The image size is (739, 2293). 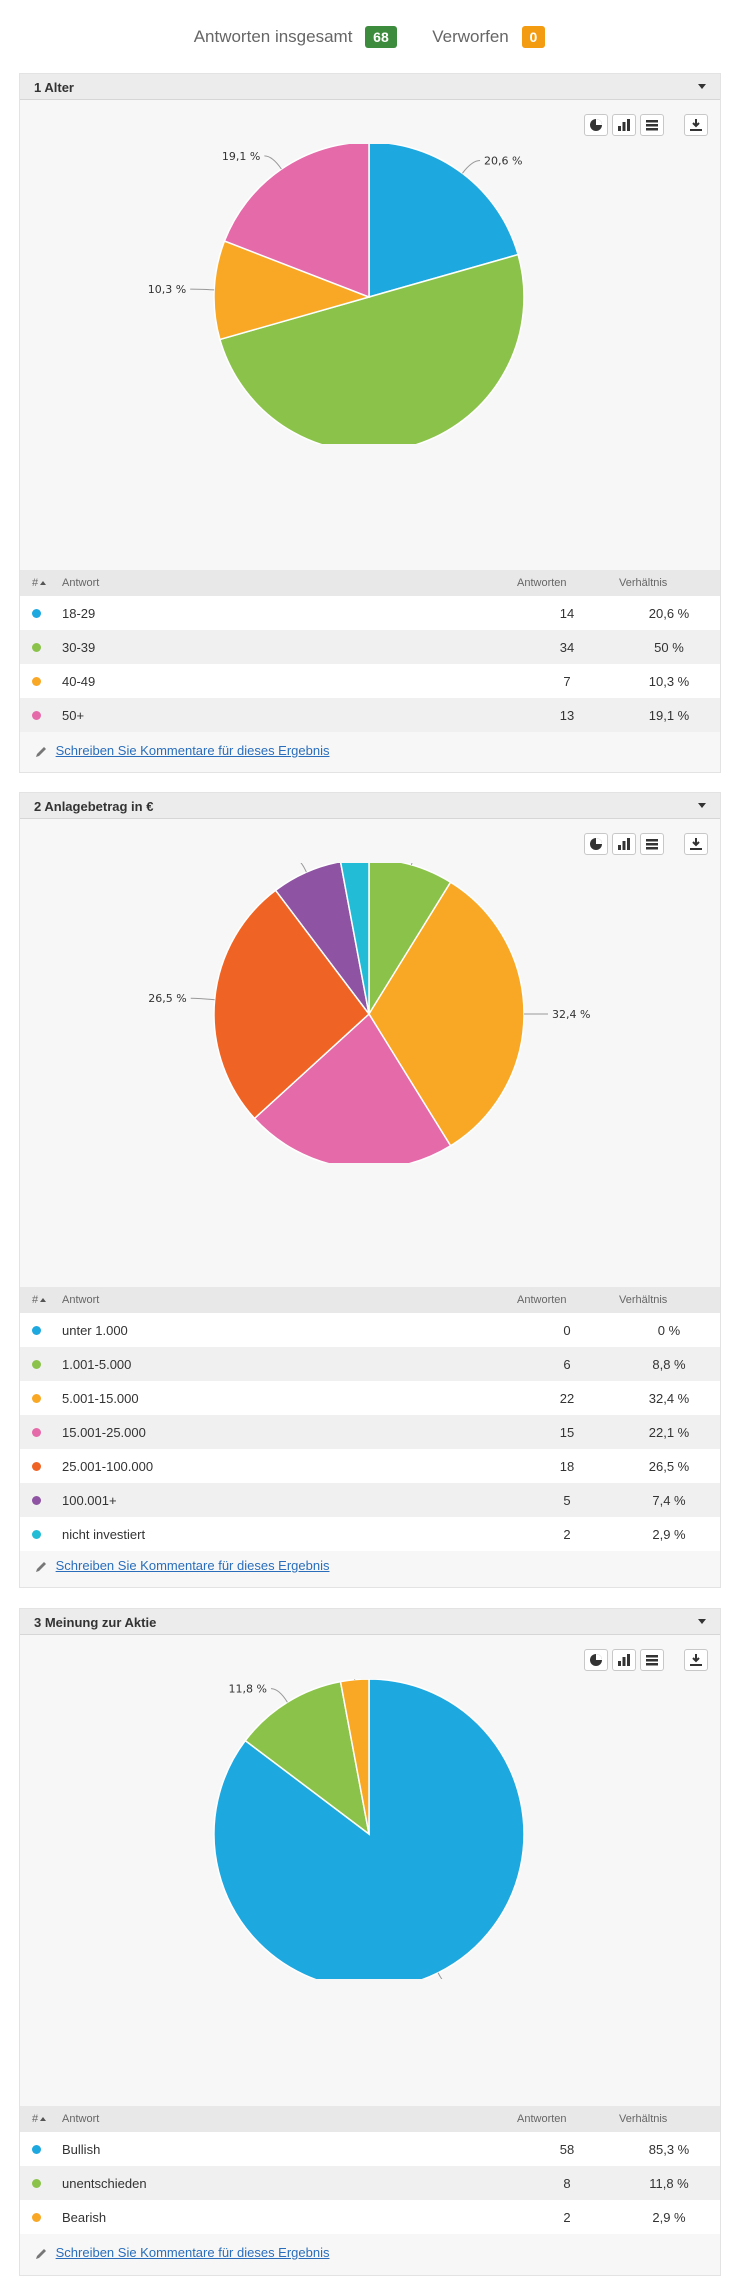 I want to click on row-answer: unentschieden, so click(x=288, y=2183).